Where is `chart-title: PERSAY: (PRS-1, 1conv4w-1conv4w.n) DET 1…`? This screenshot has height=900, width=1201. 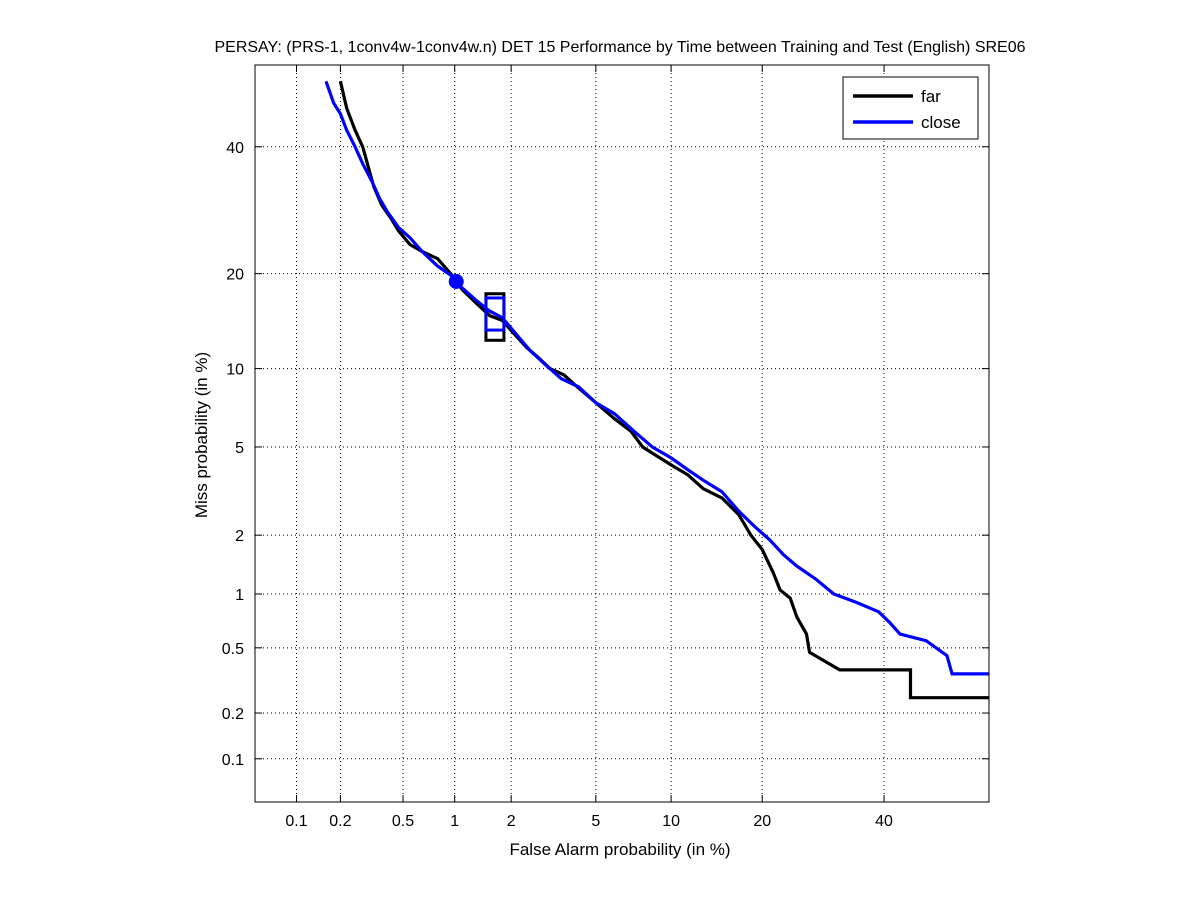 chart-title: PERSAY: (PRS-1, 1conv4w-1conv4w.n) DET 1… is located at coordinates (619, 47).